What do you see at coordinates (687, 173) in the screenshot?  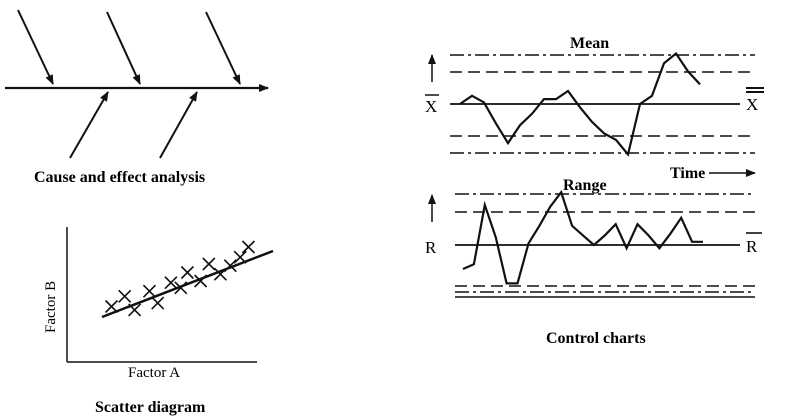 I see `time-axis-label: Time` at bounding box center [687, 173].